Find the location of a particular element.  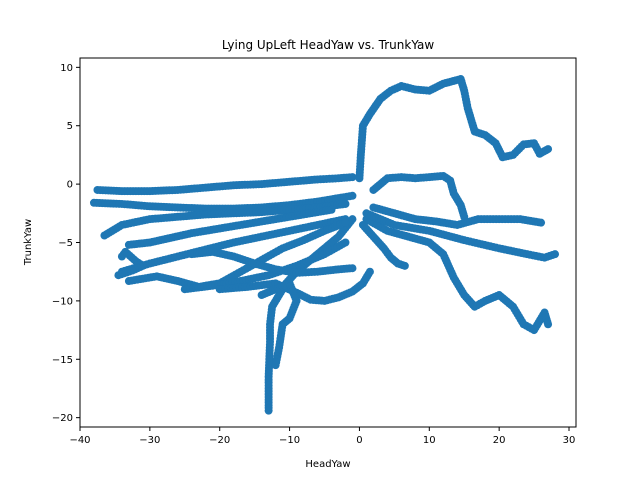

series-path-left-upper-band is located at coordinates (225, 184).